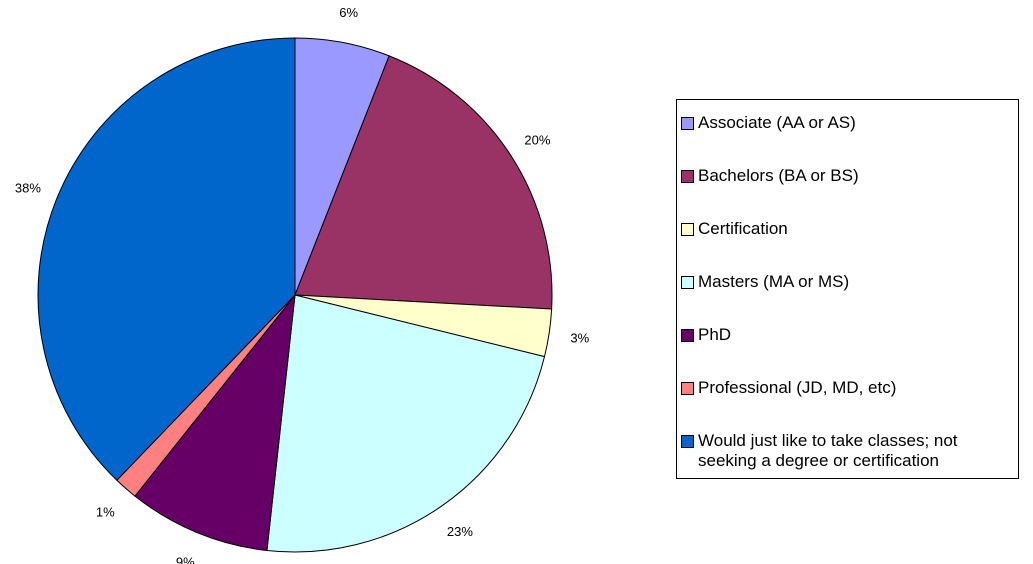  Describe the element at coordinates (847, 335) in the screenshot. I see `legend-item-phd: PhD` at that location.